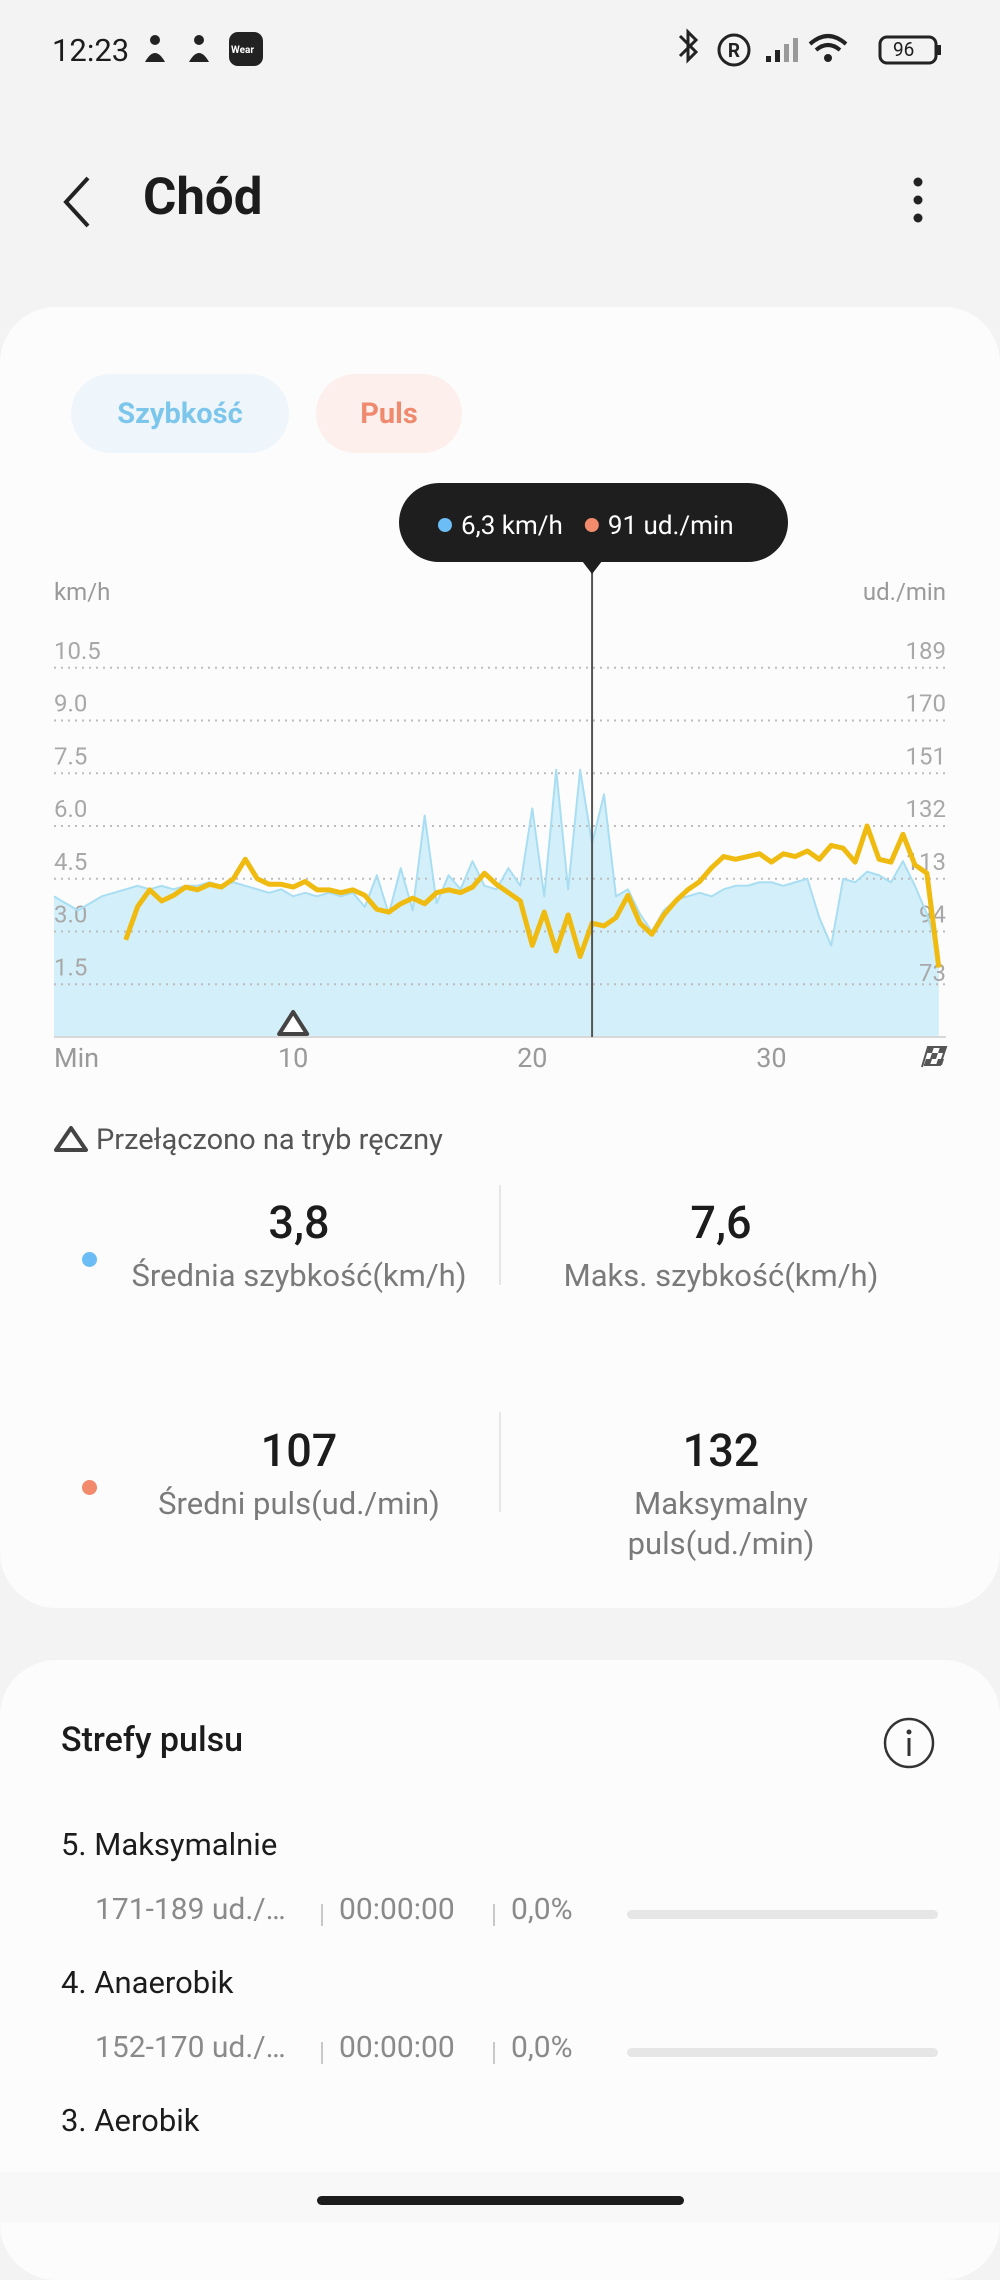 The width and height of the screenshot is (1000, 2280). I want to click on system-icons: R, so click(809, 47).